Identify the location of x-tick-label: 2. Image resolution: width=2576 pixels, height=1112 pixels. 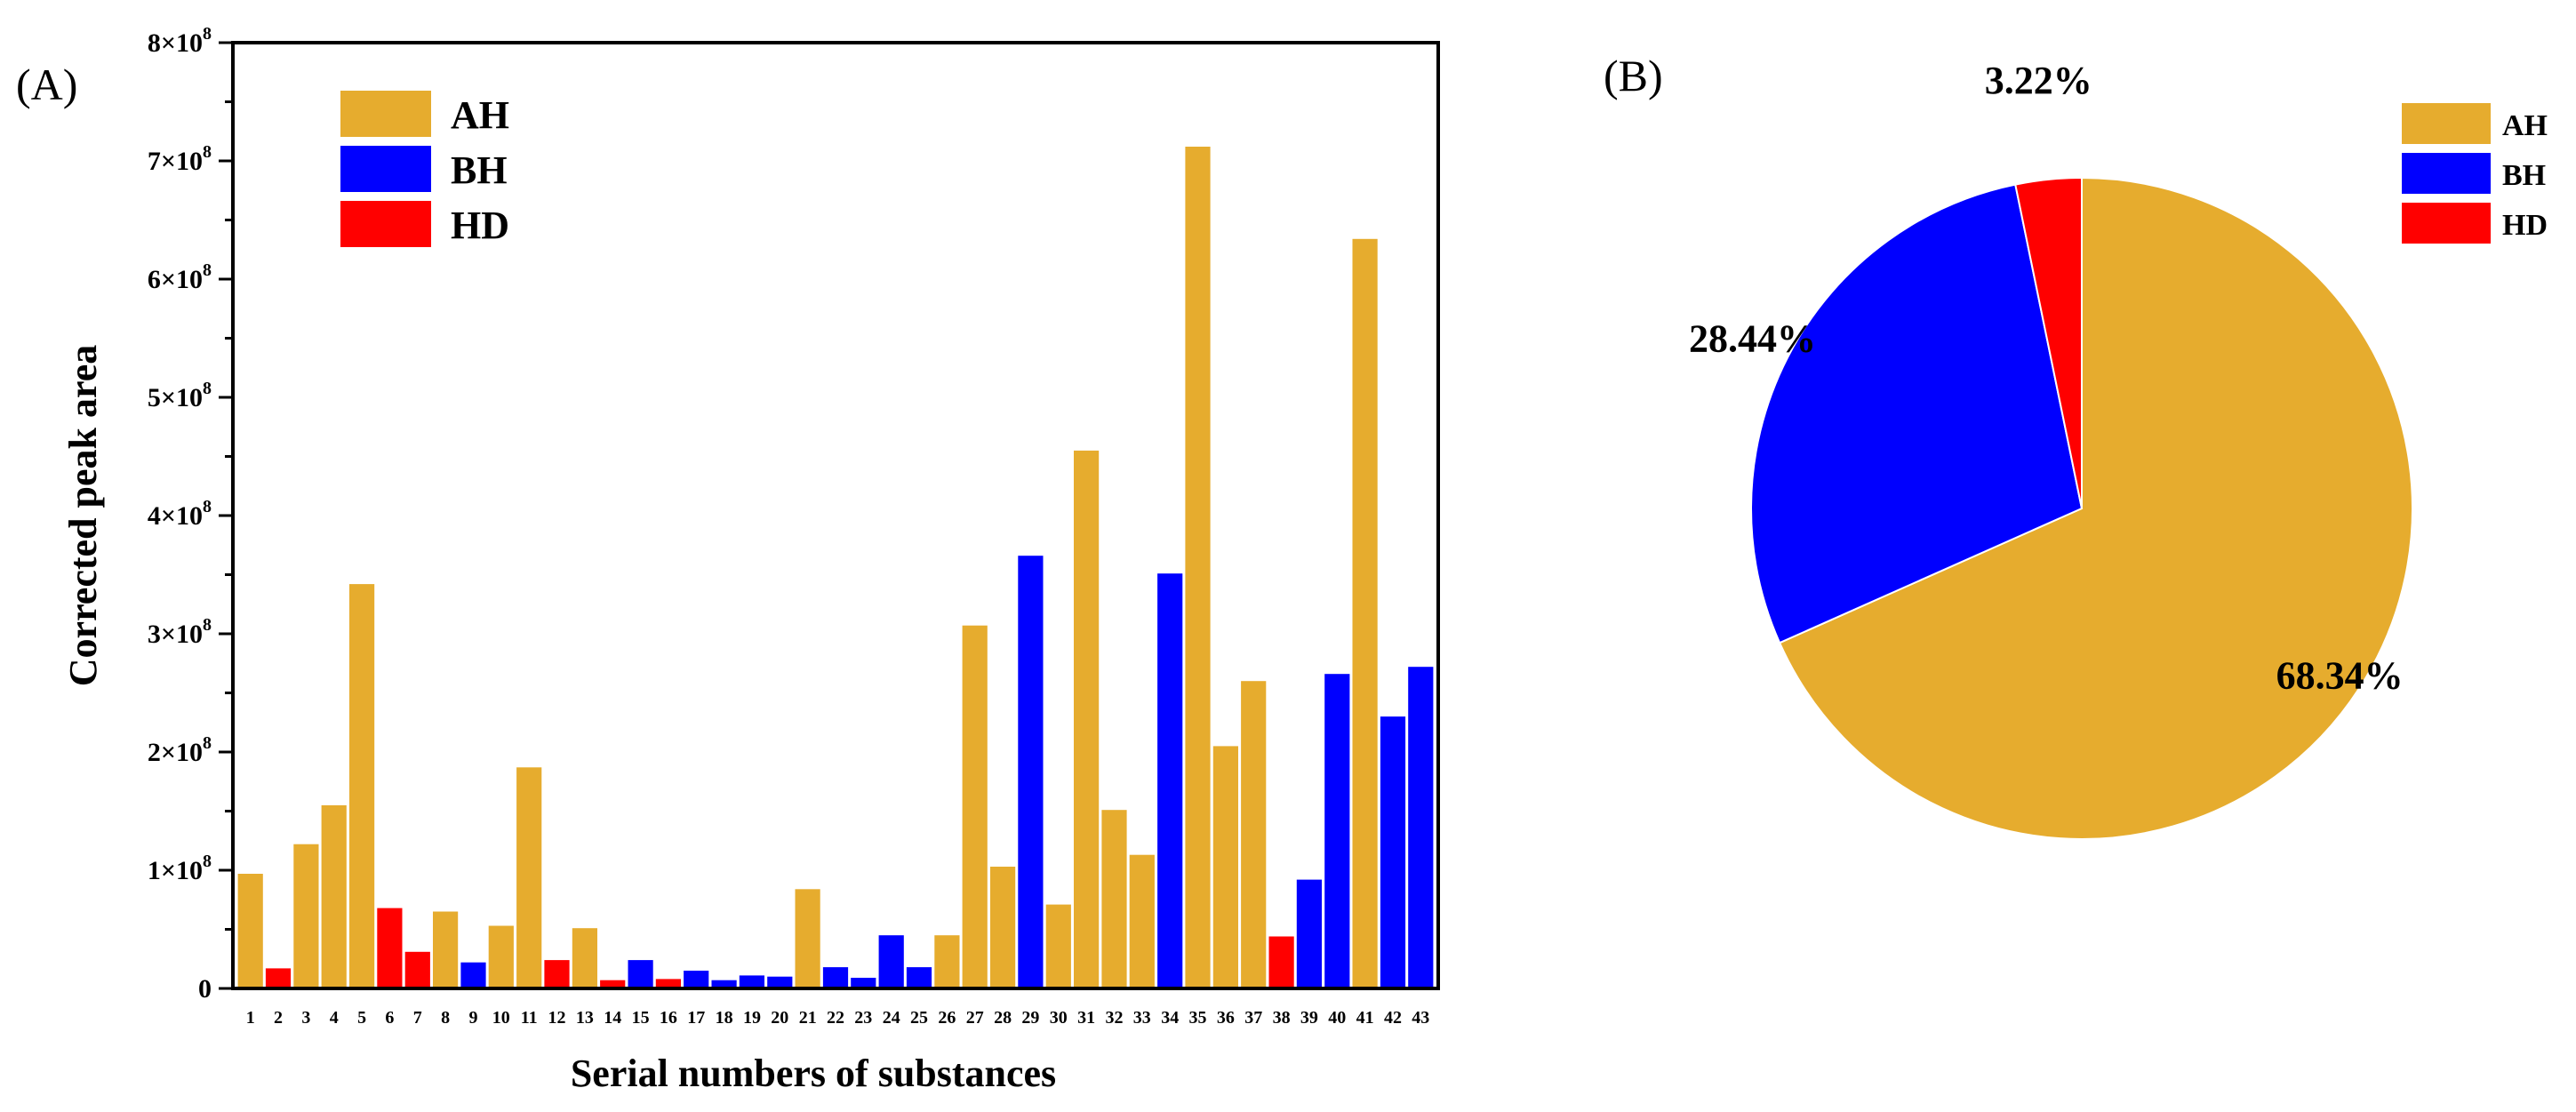
(278, 1018).